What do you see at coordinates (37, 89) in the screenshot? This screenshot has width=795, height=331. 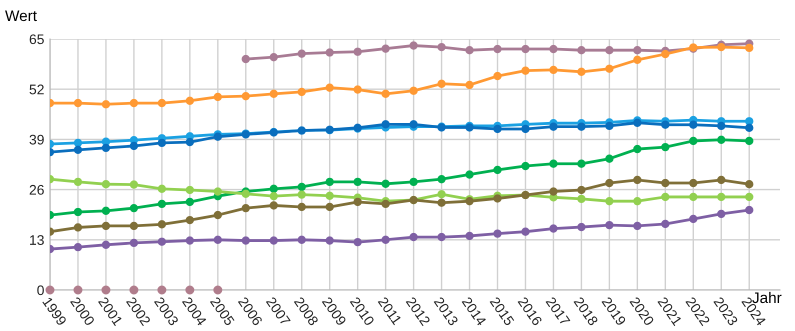 I see `y-tick-label: 52` at bounding box center [37, 89].